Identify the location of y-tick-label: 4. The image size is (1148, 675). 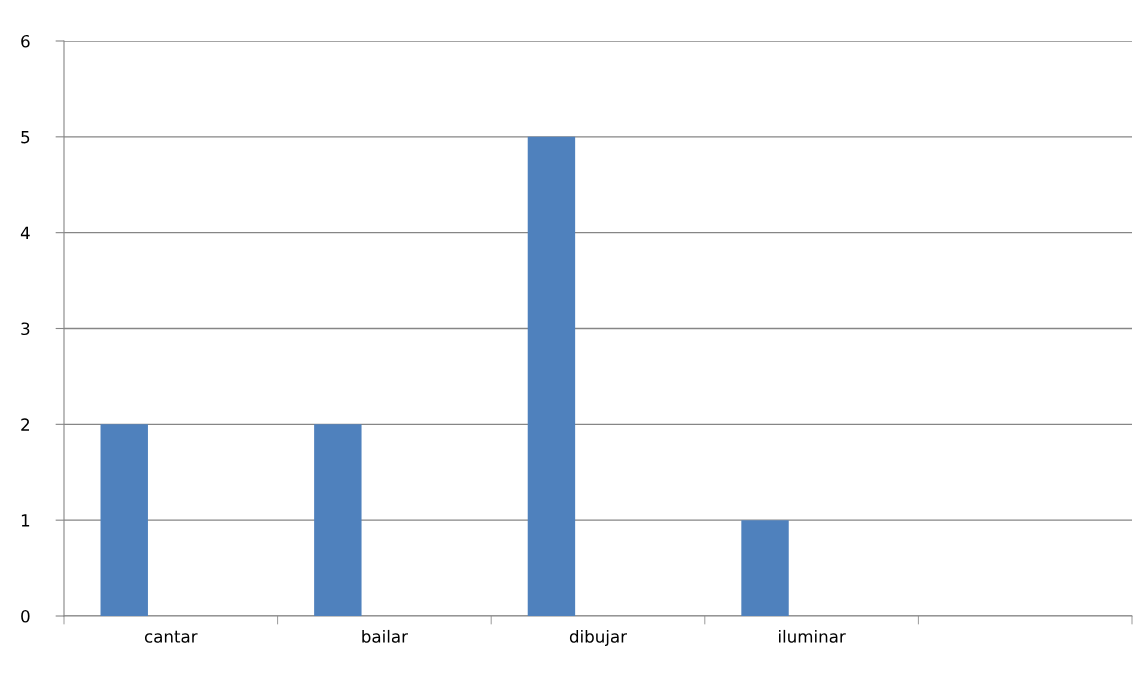
(25, 232).